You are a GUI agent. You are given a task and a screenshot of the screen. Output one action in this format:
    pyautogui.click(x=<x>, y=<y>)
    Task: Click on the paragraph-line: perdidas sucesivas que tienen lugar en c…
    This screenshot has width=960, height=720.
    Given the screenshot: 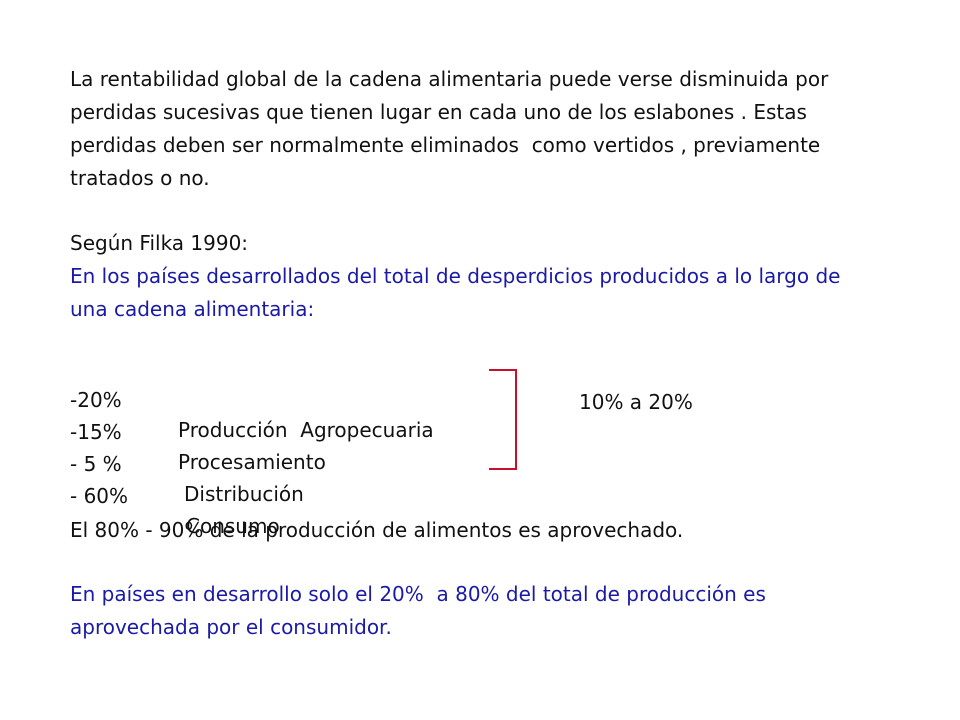 What is the action you would take?
    pyautogui.click(x=438, y=112)
    